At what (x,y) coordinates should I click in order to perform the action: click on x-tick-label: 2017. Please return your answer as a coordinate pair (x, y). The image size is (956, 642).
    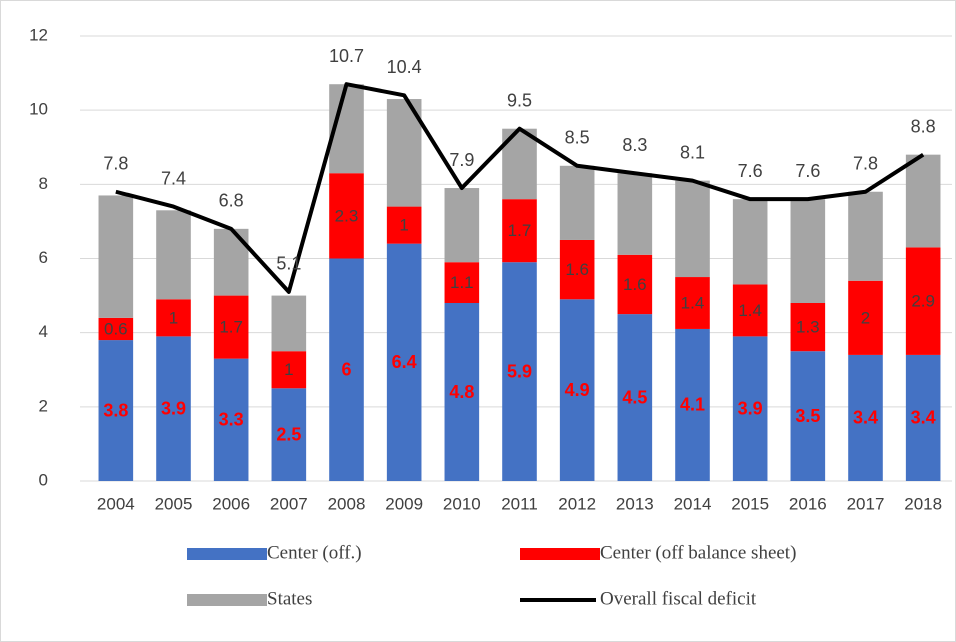
    Looking at the image, I should click on (866, 503).